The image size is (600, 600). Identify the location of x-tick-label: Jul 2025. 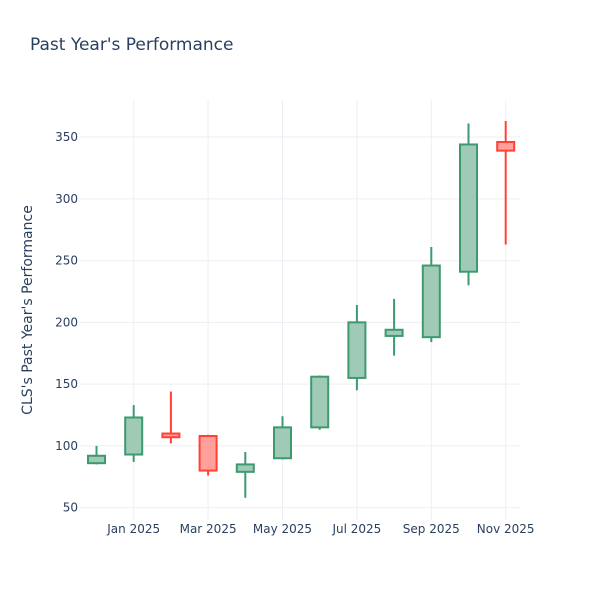
(356, 529).